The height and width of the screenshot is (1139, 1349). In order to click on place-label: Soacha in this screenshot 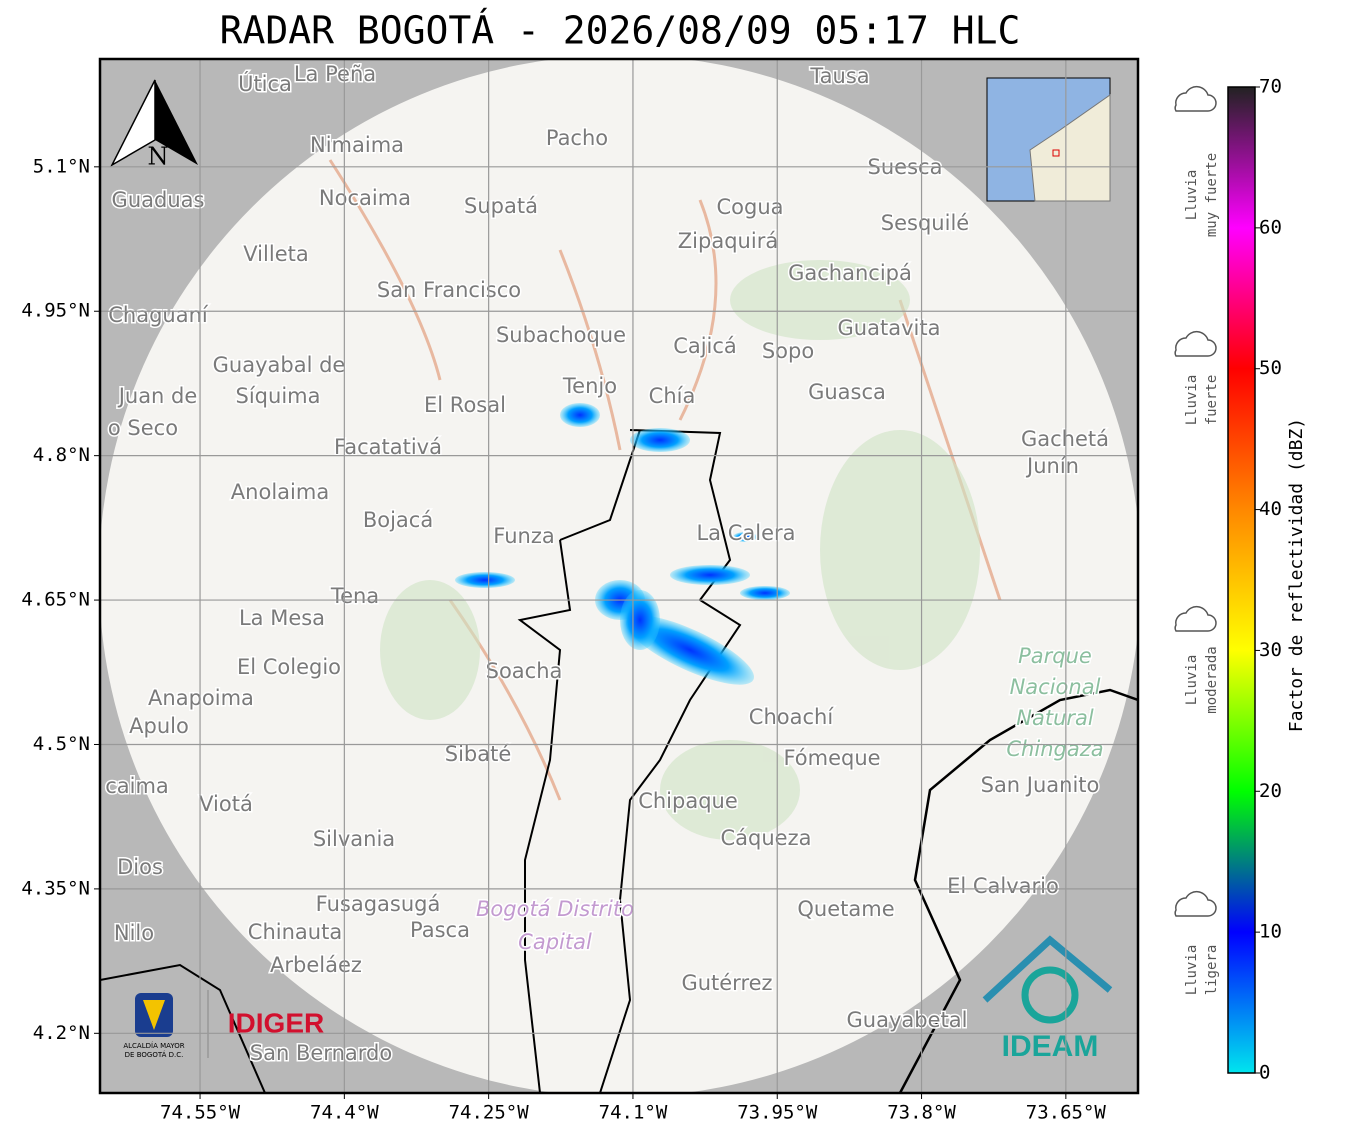, I will do `click(524, 671)`.